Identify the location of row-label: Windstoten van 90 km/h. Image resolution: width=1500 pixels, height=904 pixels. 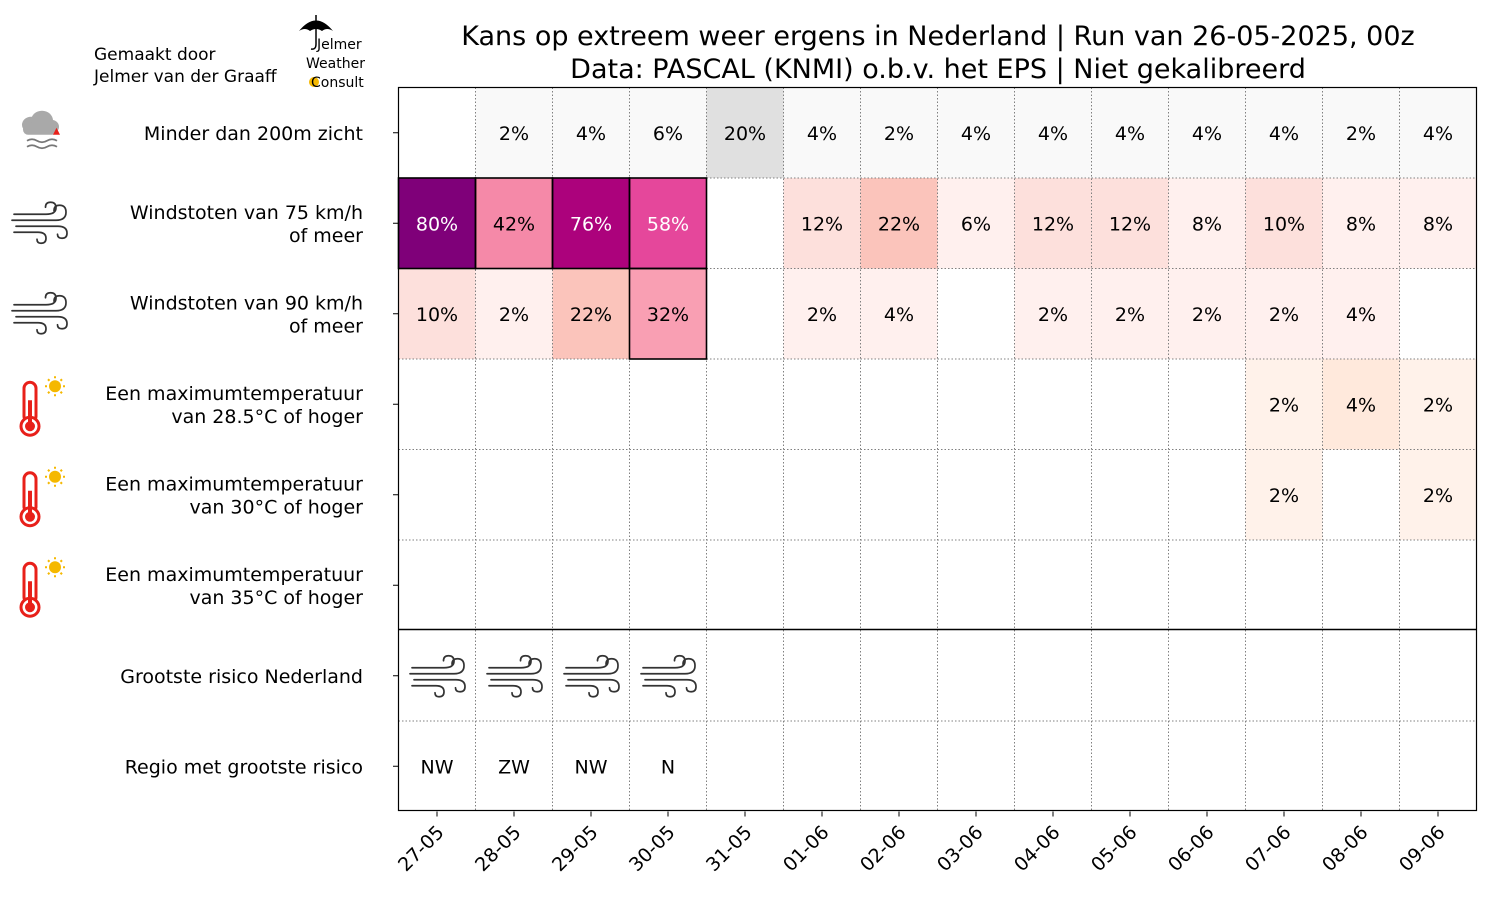
(246, 303).